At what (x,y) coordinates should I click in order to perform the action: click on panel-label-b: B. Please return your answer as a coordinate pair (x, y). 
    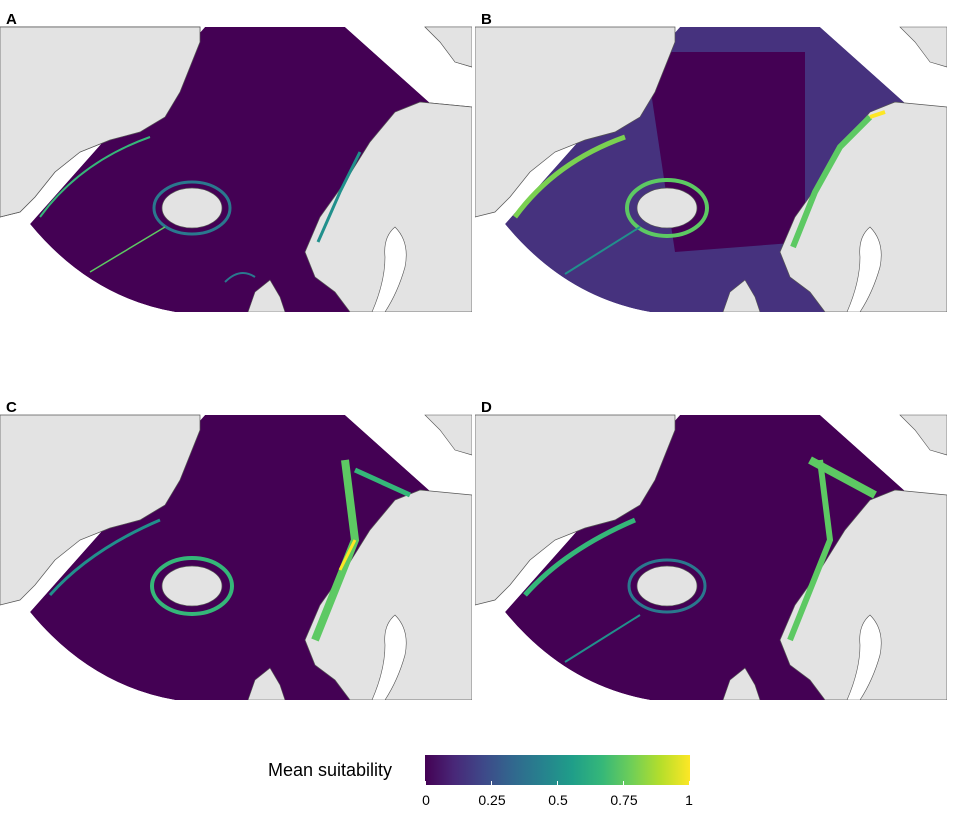
    Looking at the image, I should click on (486, 20).